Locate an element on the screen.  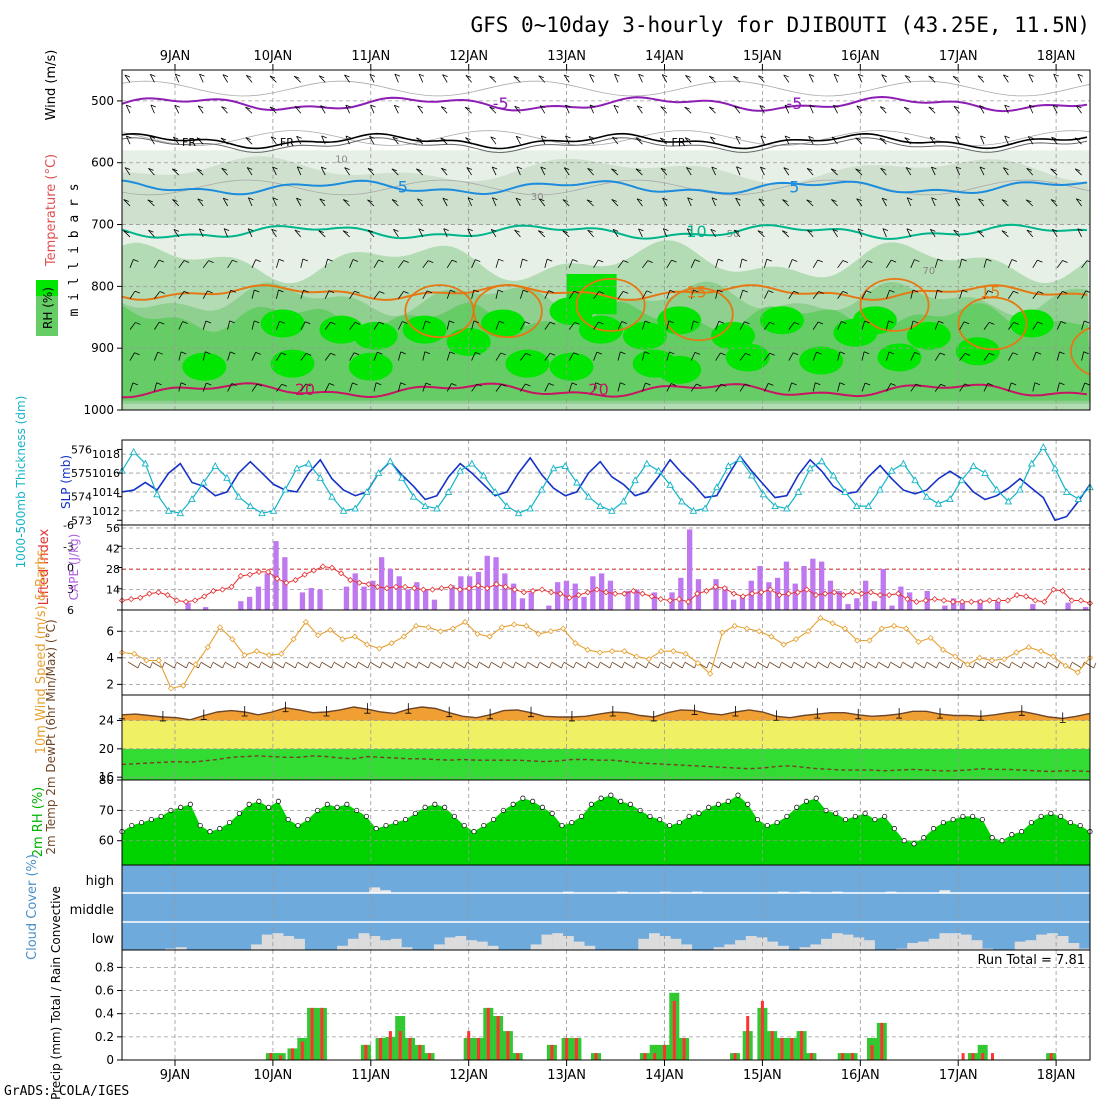
precip-conv-bar is located at coordinates (748, 1038).